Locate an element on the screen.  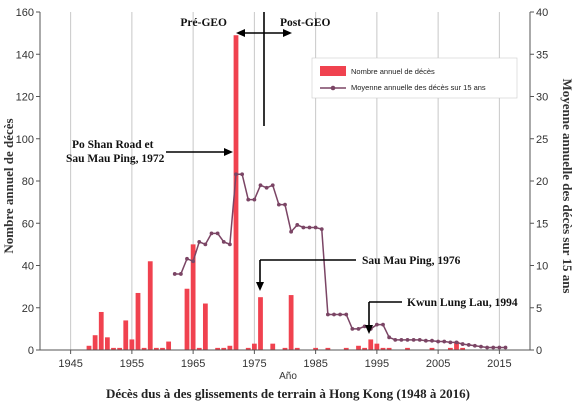
post-geo-label: Post-GEO is located at coordinates (305, 23).